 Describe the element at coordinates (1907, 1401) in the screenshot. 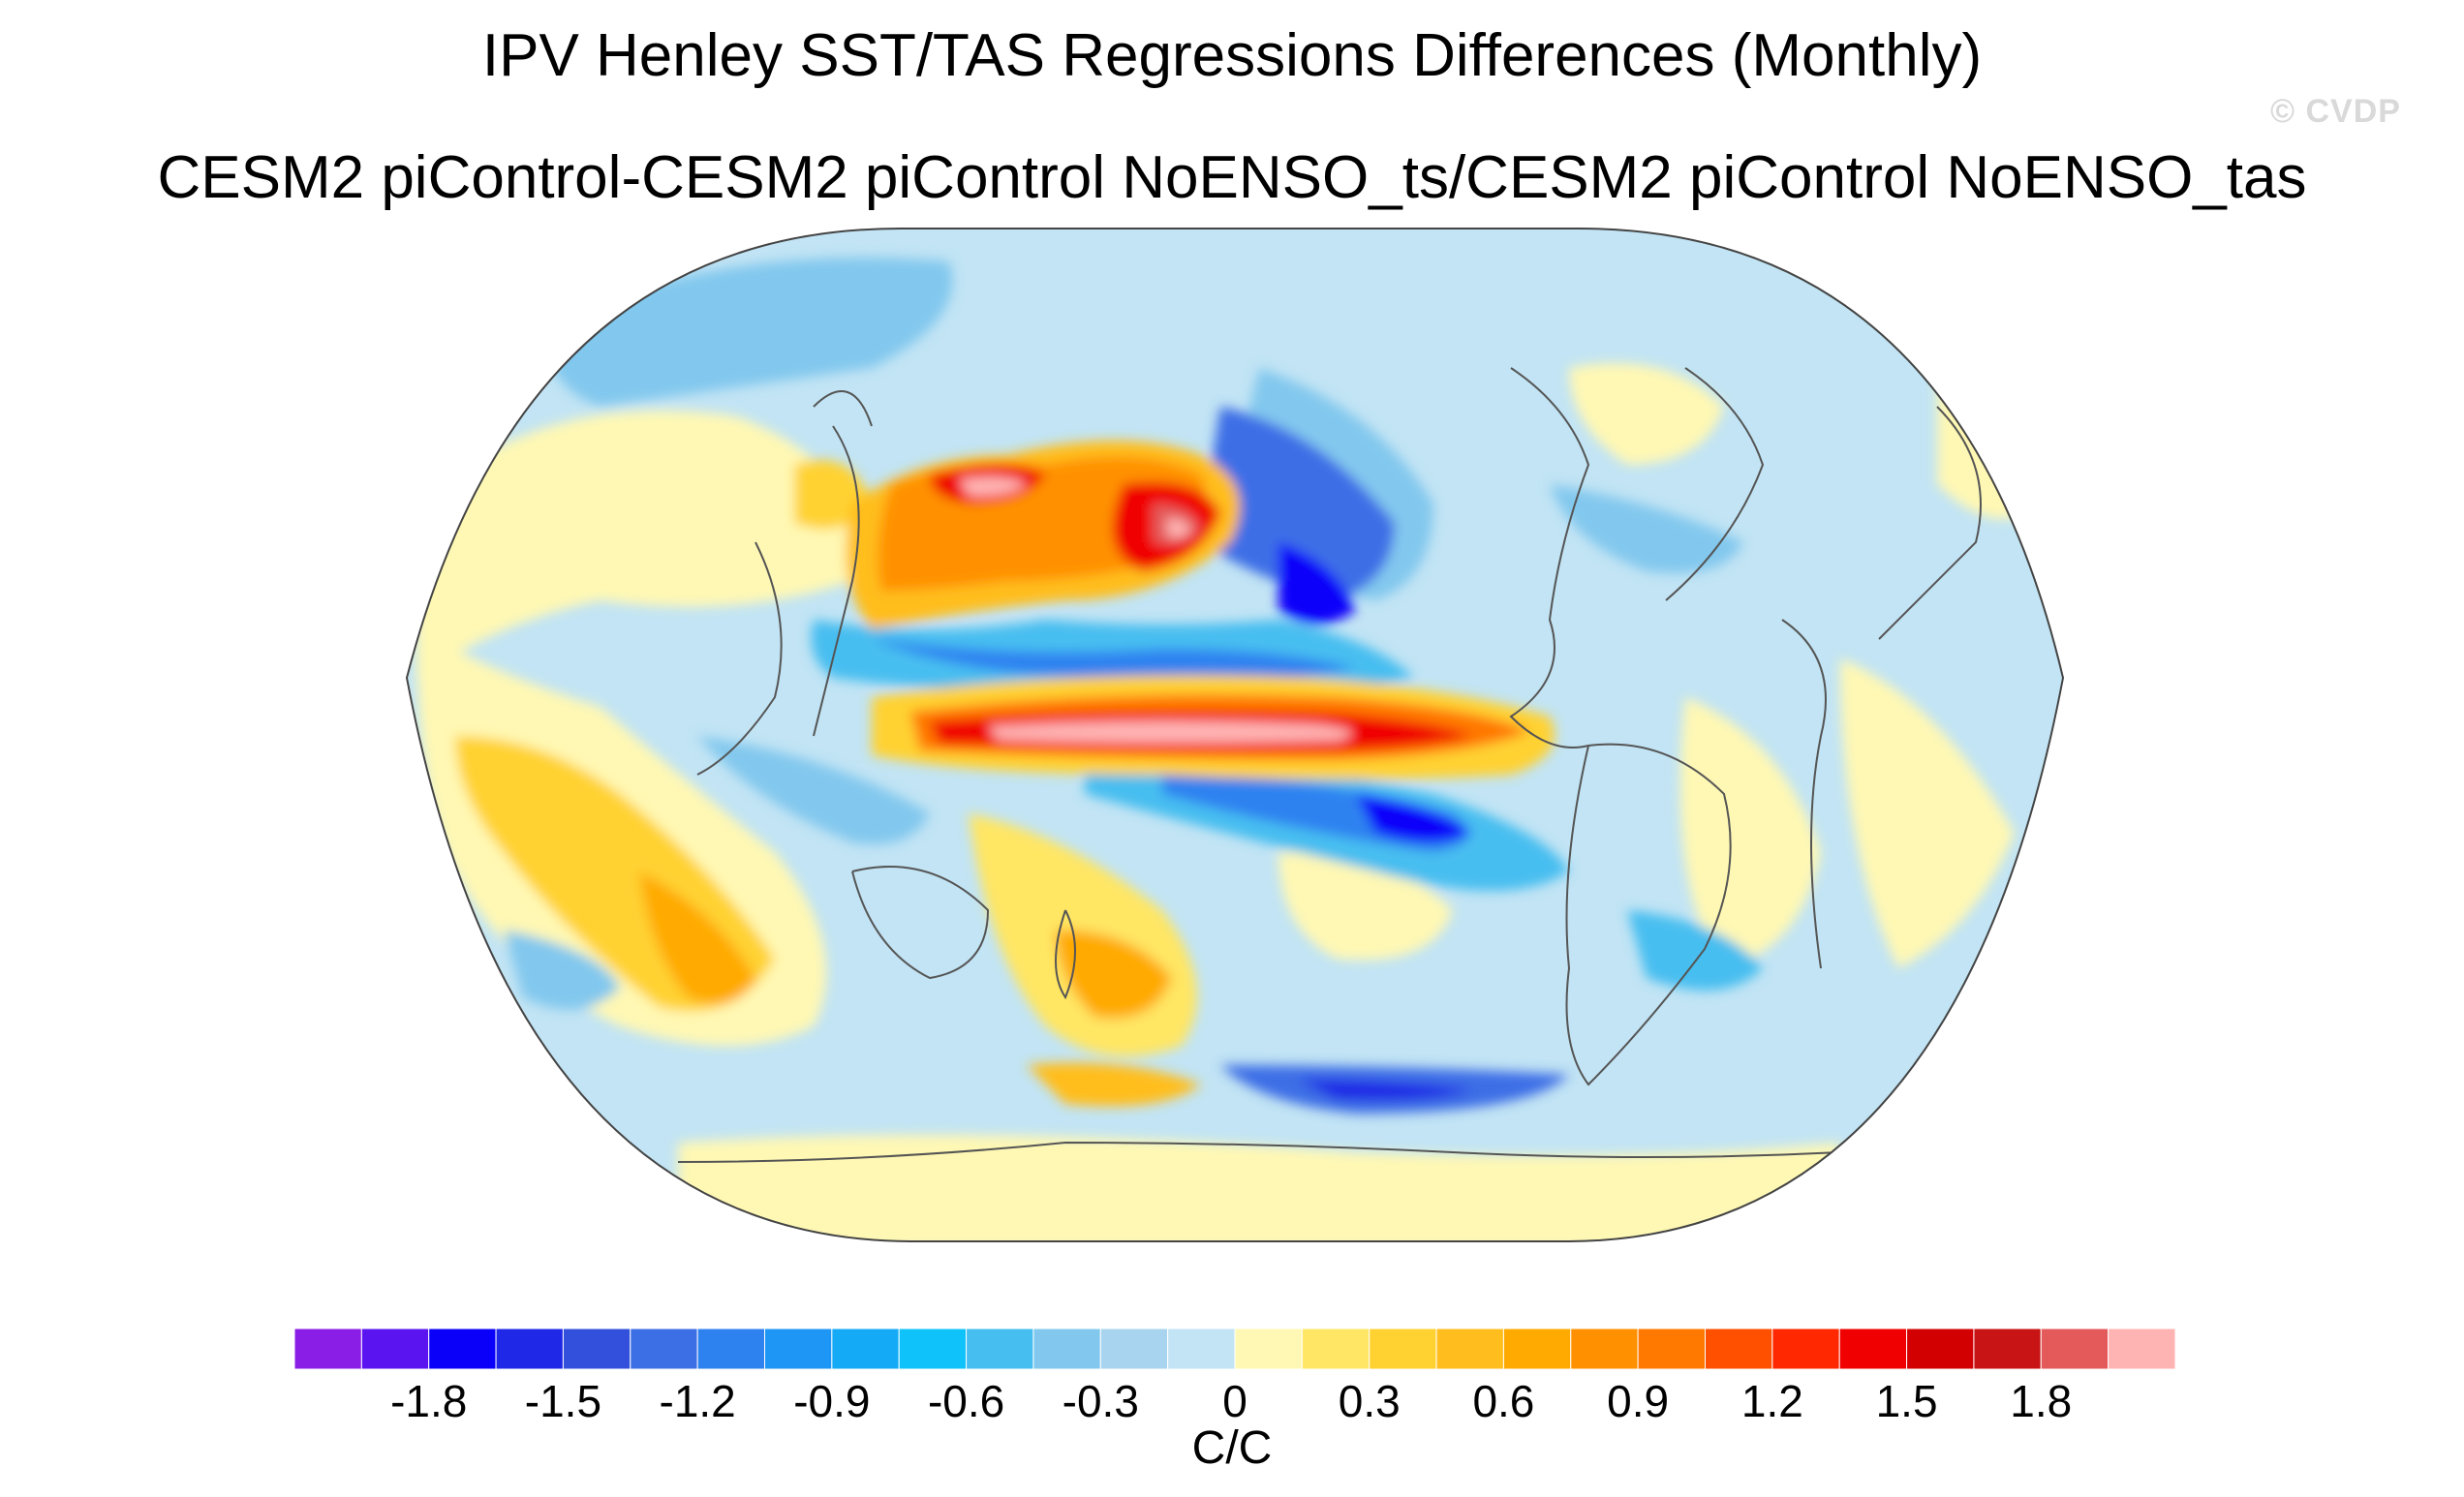

I see `colorbar-tick-label: 1.5` at that location.